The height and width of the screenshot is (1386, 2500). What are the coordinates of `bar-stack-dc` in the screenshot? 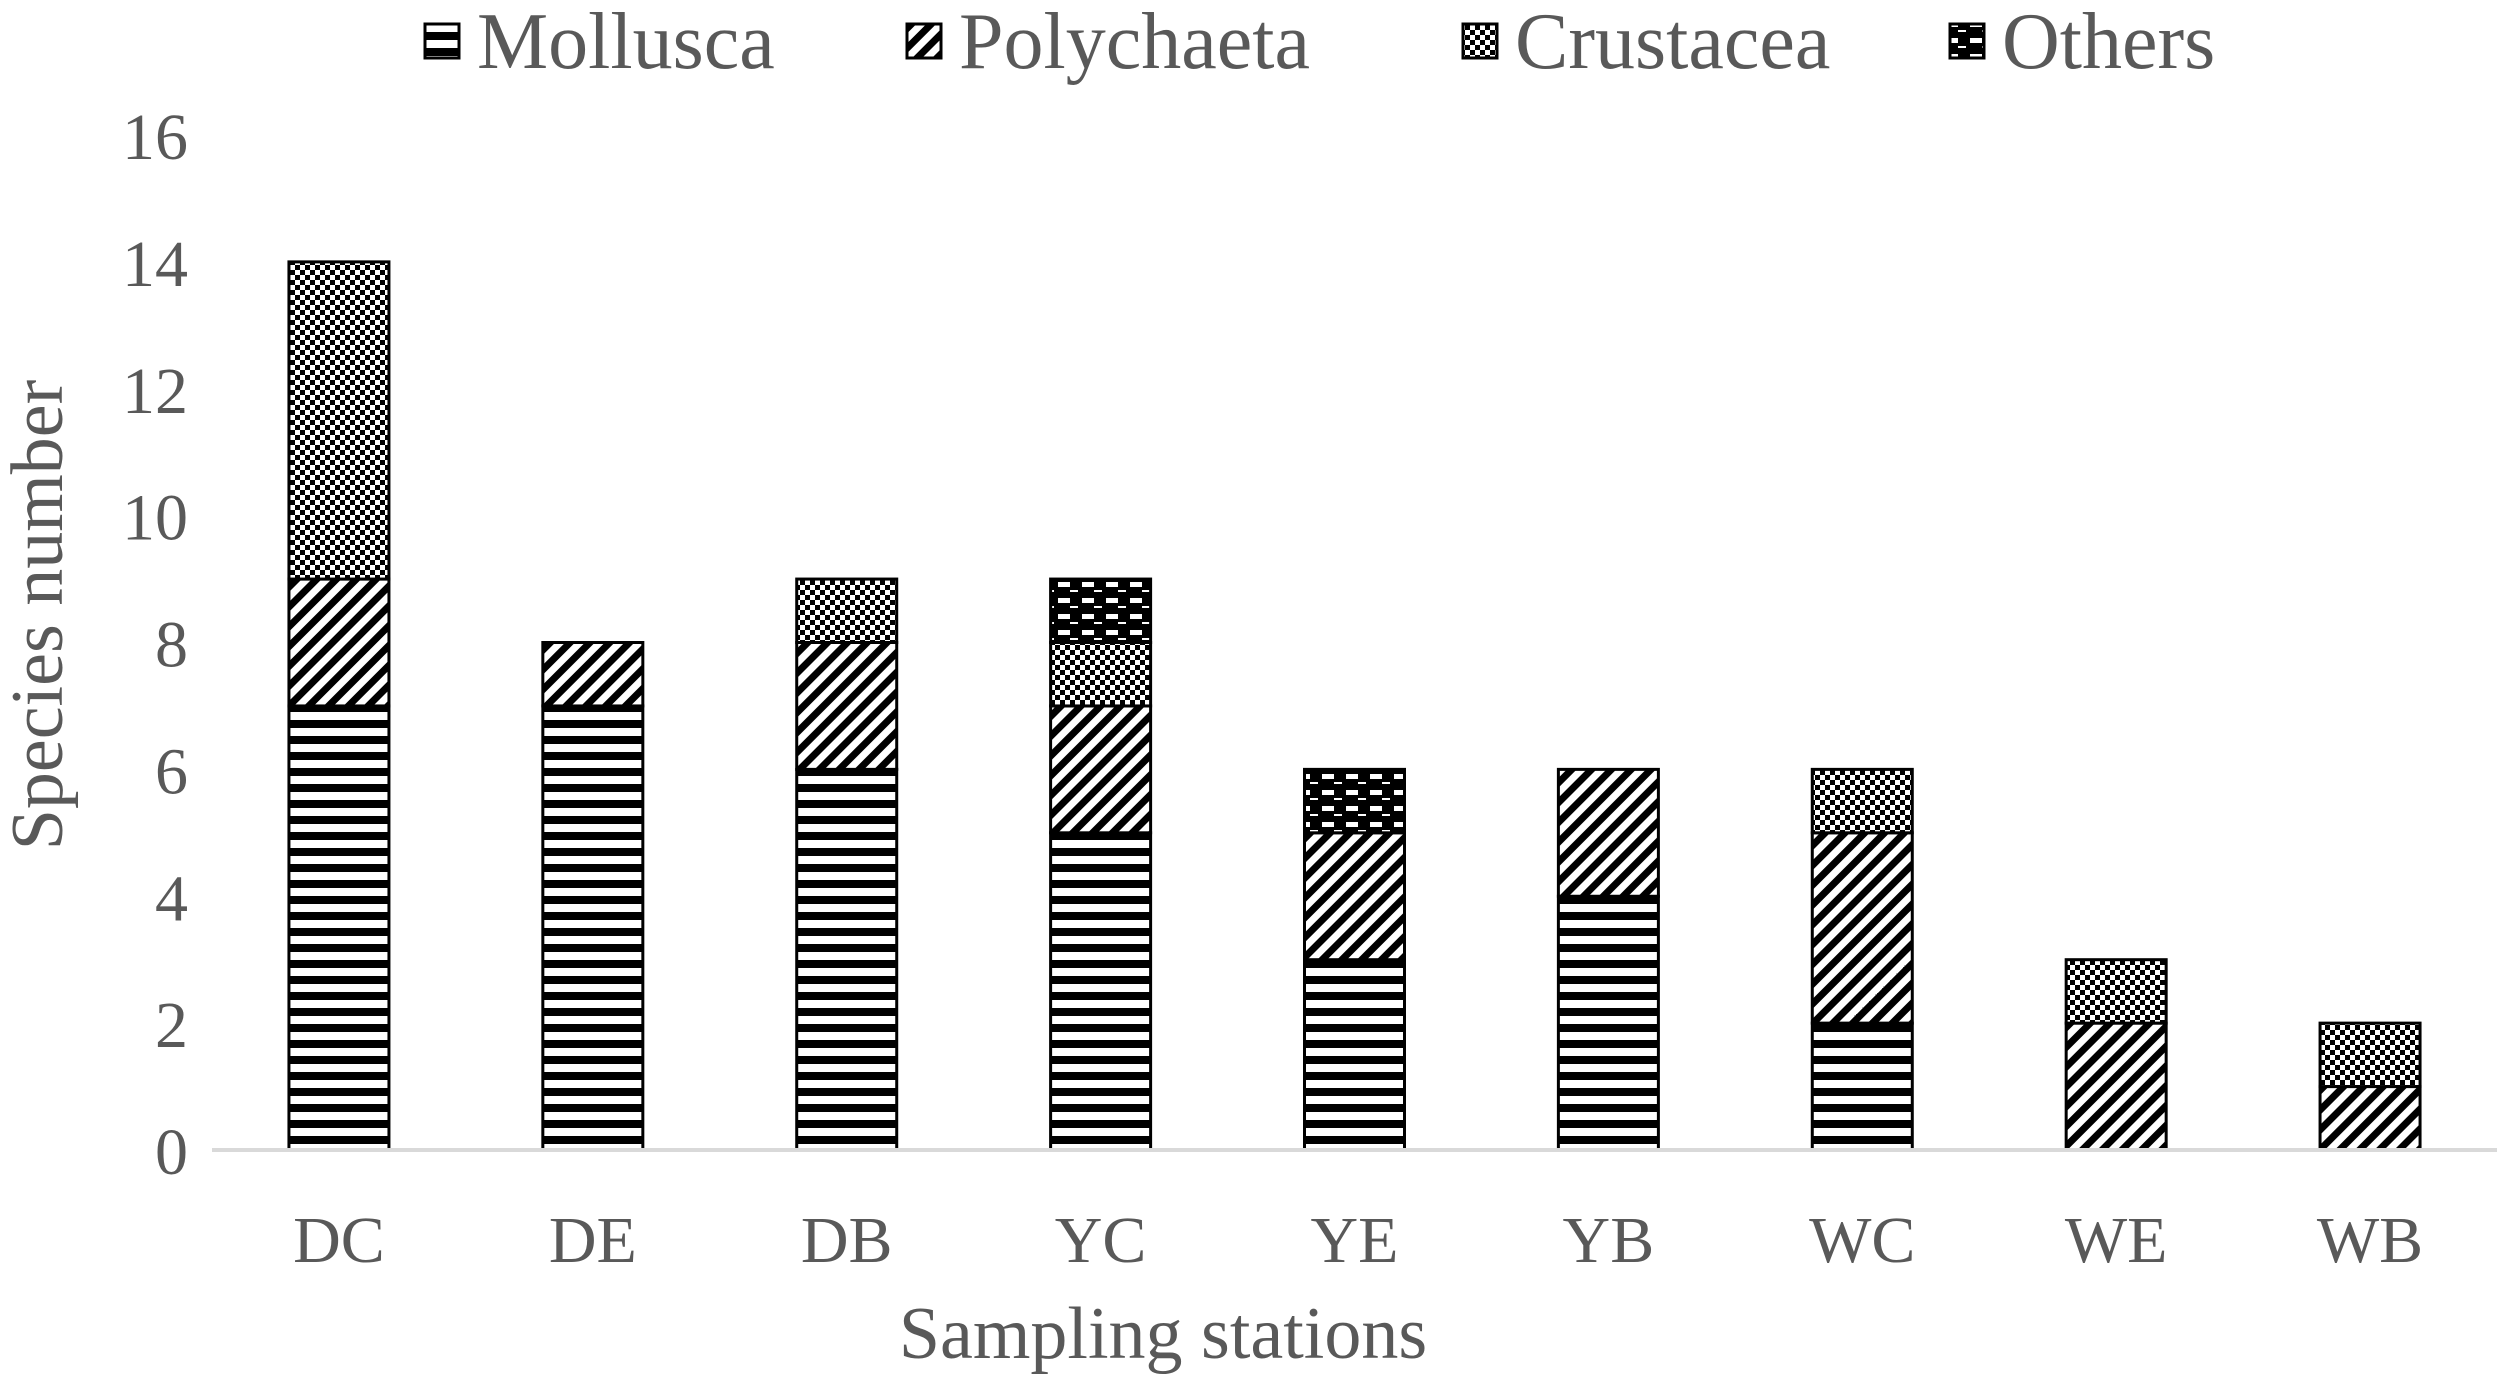 It's located at (339, 706).